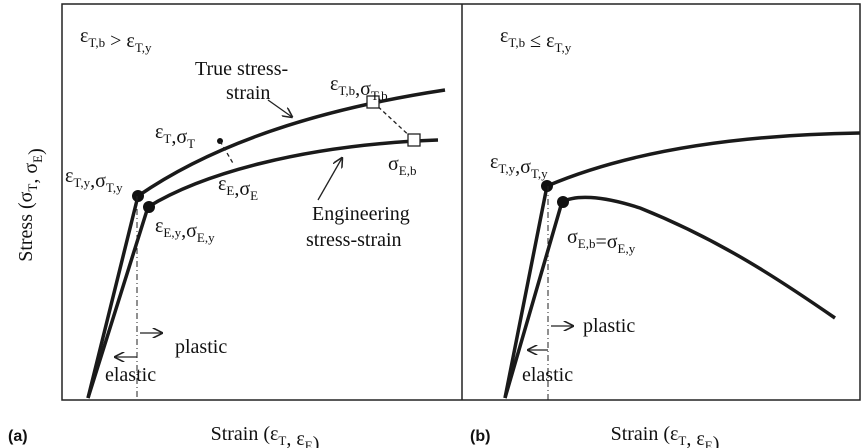 This screenshot has width=863, height=448. What do you see at coordinates (31, 173) in the screenshot?
I see `text-part: , σ` at bounding box center [31, 173].